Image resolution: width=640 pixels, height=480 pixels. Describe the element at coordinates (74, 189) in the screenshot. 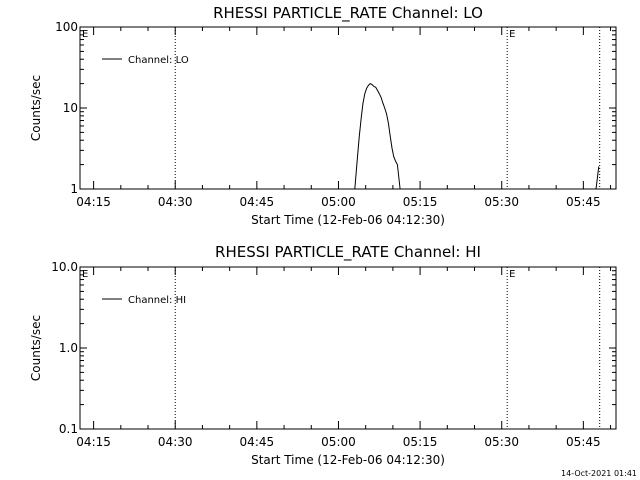

I see `y-tick-label: 1` at that location.